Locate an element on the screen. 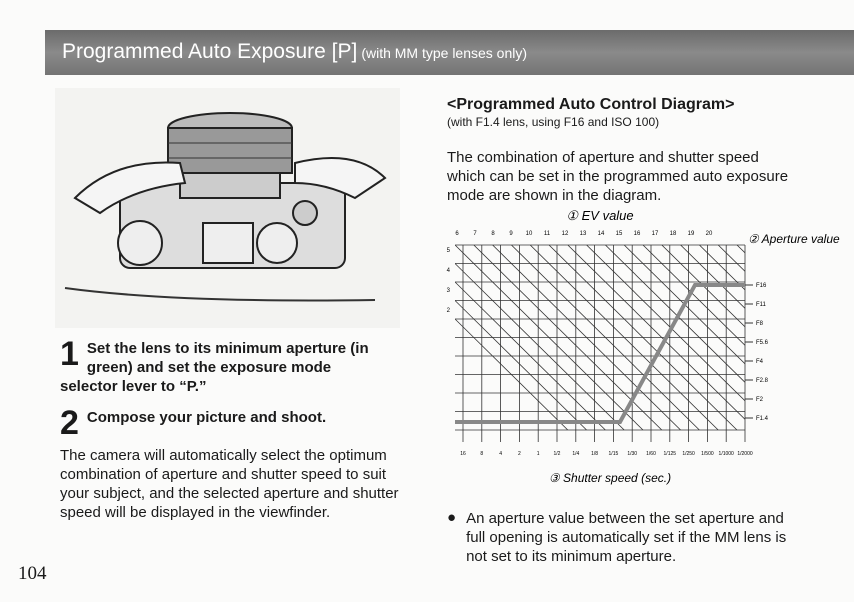 This screenshot has height=602, width=854. ev-value: 10 is located at coordinates (529, 234).